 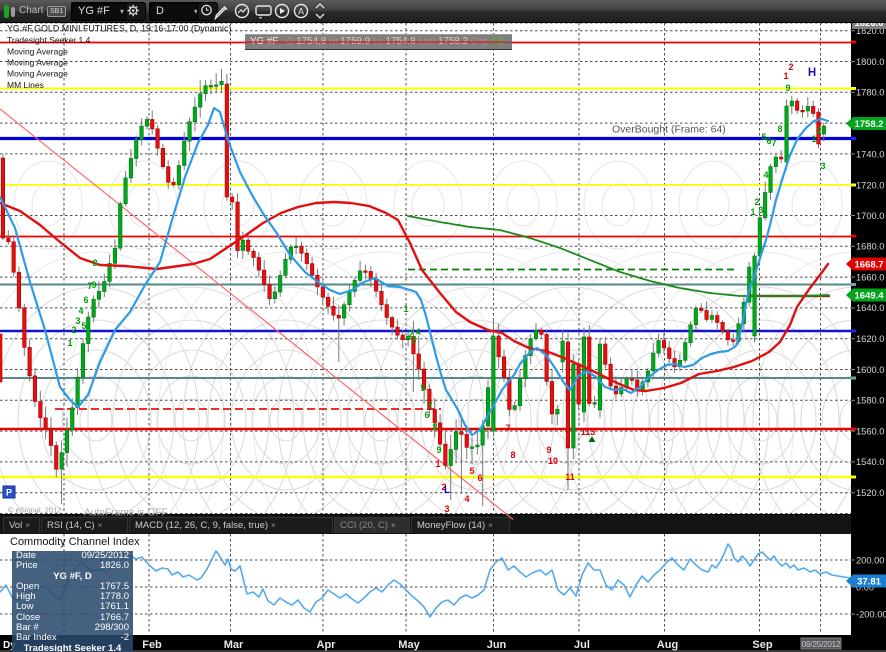 What do you see at coordinates (870, 185) in the screenshot?
I see `svg-text: 1720.0` at bounding box center [870, 185].